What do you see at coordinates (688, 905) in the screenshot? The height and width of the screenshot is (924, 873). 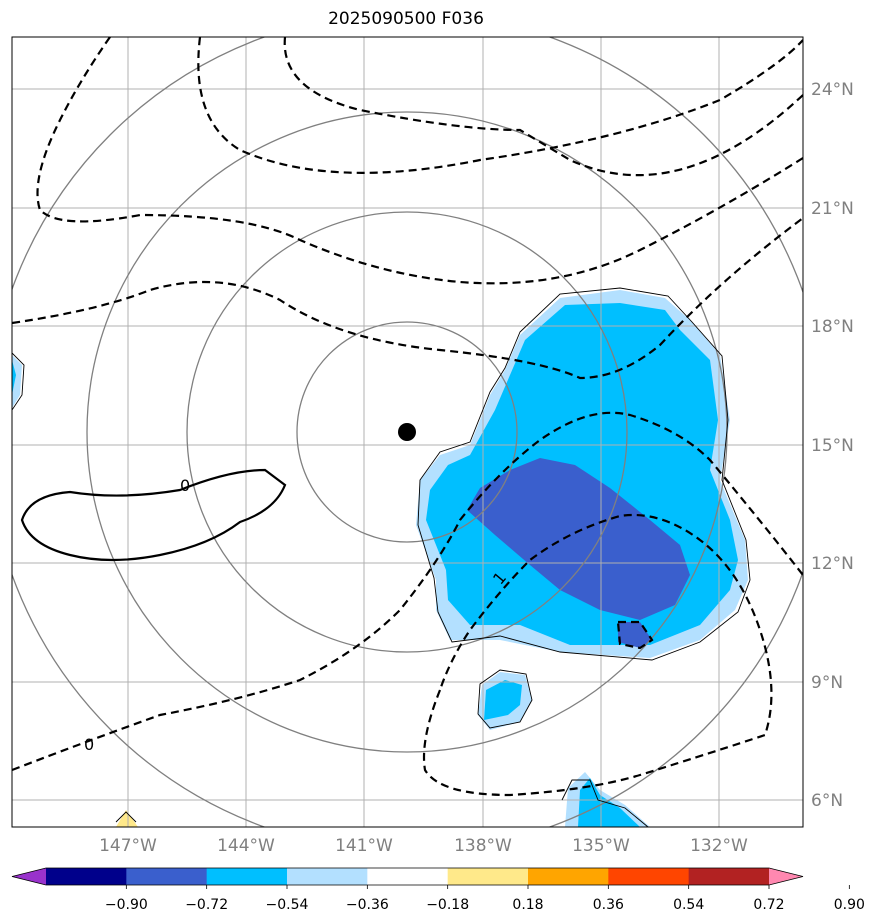 I see `colorbar-tick-label: 0.54` at bounding box center [688, 905].